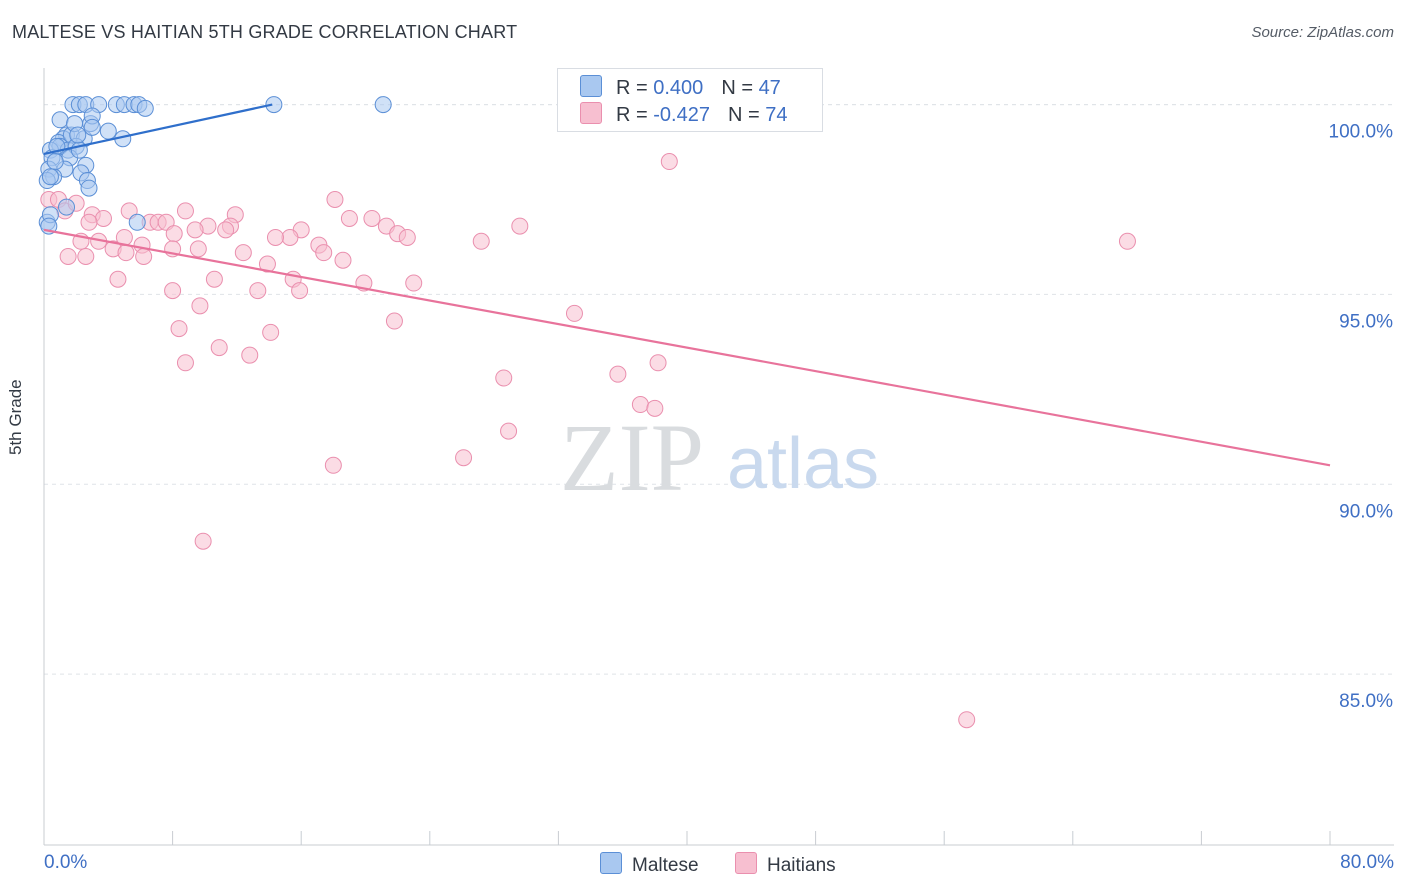 The width and height of the screenshot is (1406, 892). Describe the element at coordinates (1367, 862) in the screenshot. I see `x-tick-label-max: 80.0%` at that location.